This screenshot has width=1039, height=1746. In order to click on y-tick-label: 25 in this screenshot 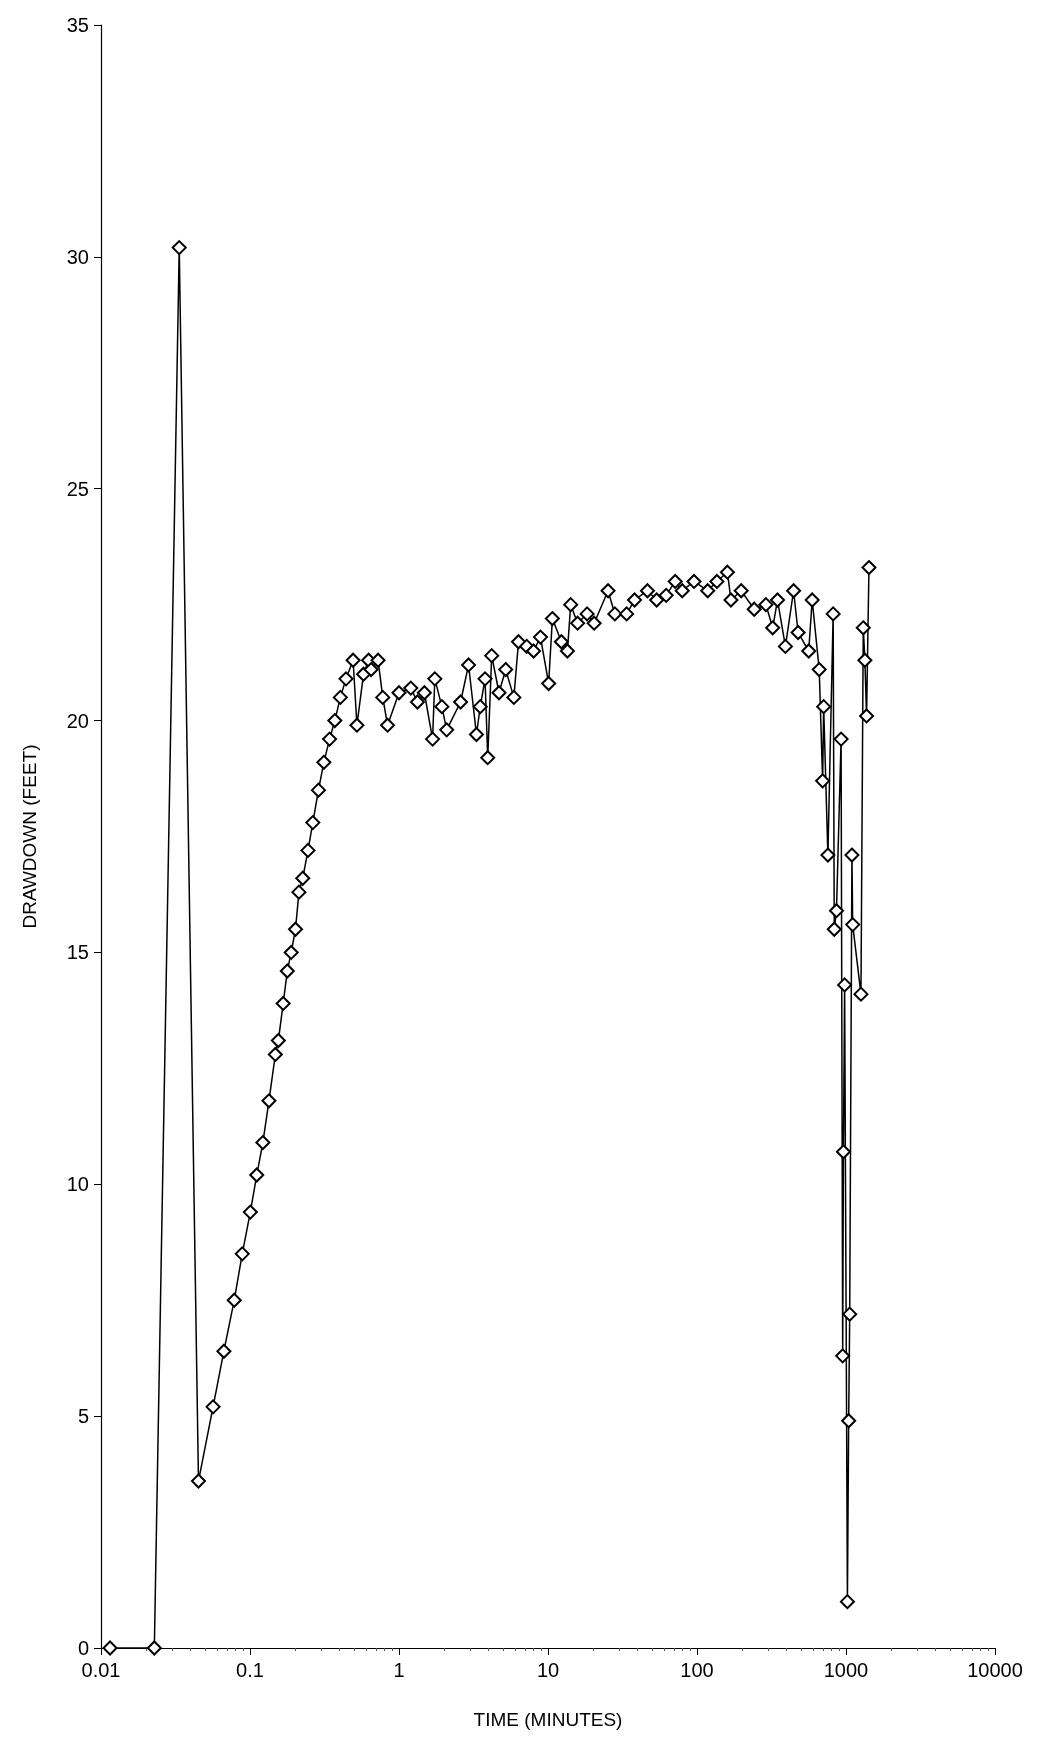, I will do `click(77, 488)`.